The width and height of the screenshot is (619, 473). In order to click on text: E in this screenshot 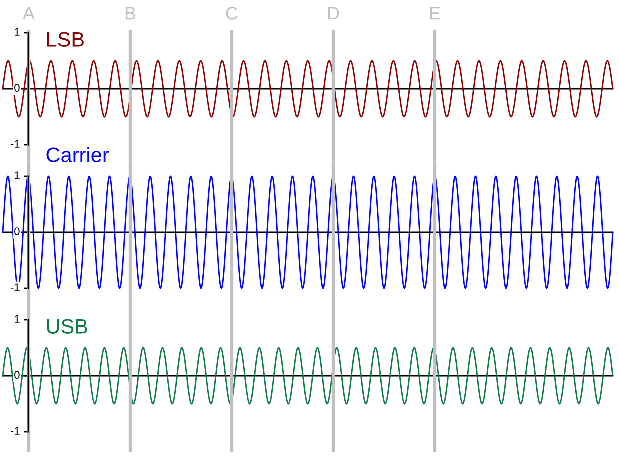, I will do `click(435, 13)`.